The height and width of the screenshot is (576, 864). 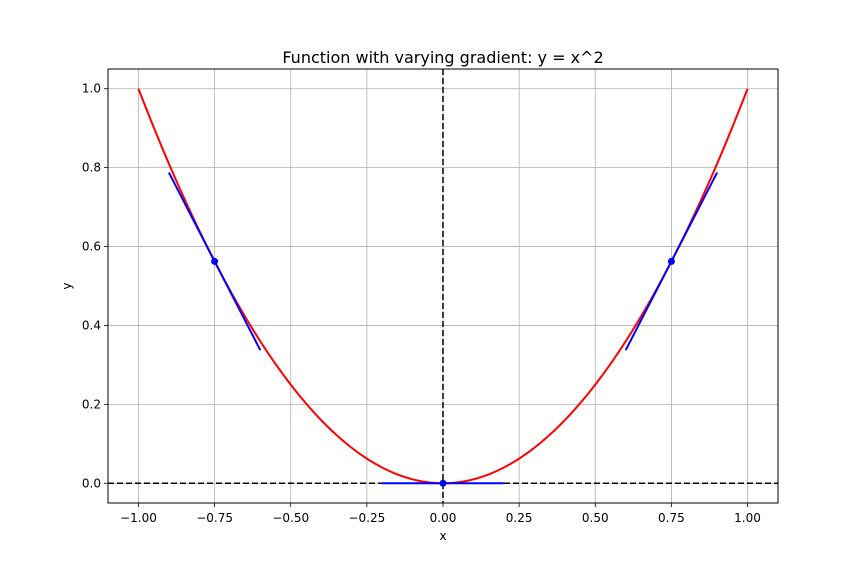 What do you see at coordinates (671, 518) in the screenshot?
I see `x-tick-label: 0.75` at bounding box center [671, 518].